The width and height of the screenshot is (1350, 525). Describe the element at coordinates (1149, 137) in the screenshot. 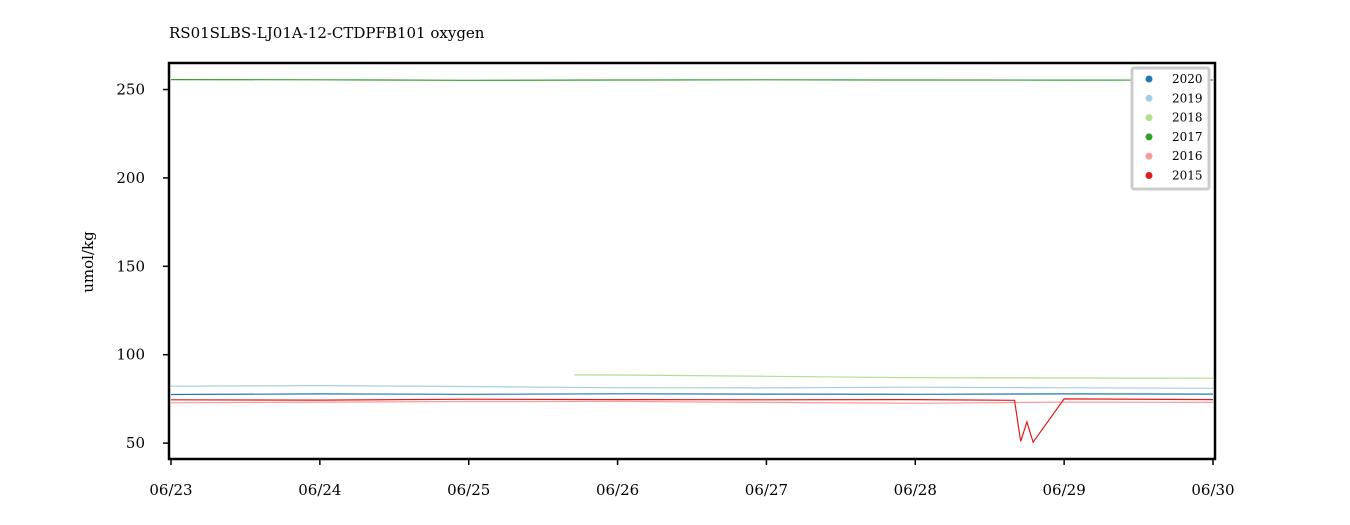

I see `legend-marker-2017` at that location.